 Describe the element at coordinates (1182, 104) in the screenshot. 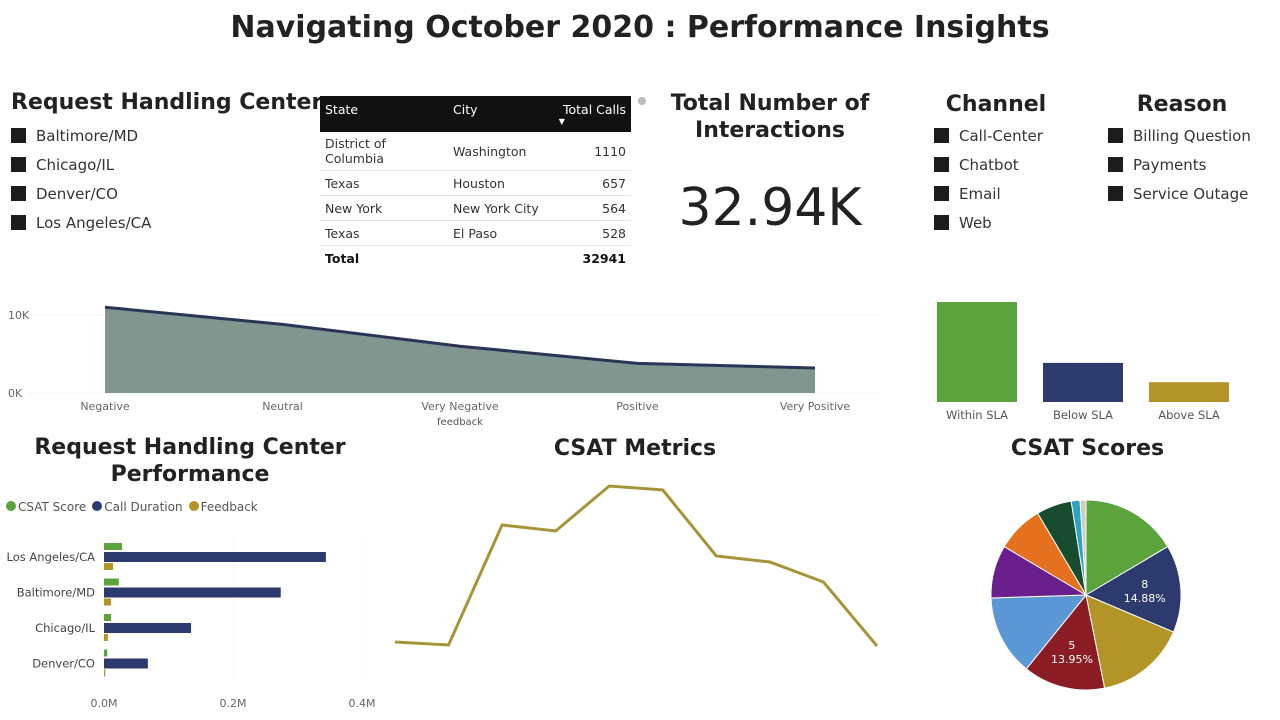

I see `reason-heading: Reason` at that location.